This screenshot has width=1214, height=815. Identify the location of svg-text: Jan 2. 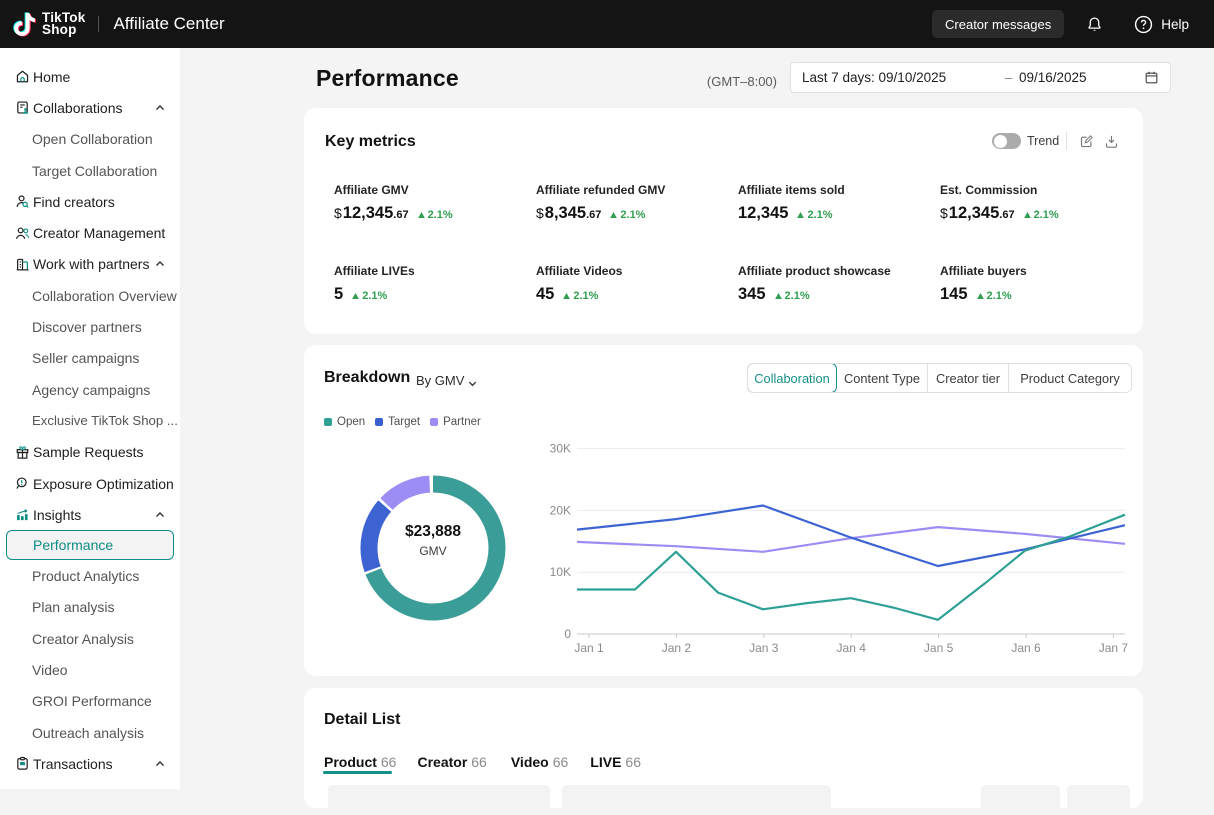
(677, 648).